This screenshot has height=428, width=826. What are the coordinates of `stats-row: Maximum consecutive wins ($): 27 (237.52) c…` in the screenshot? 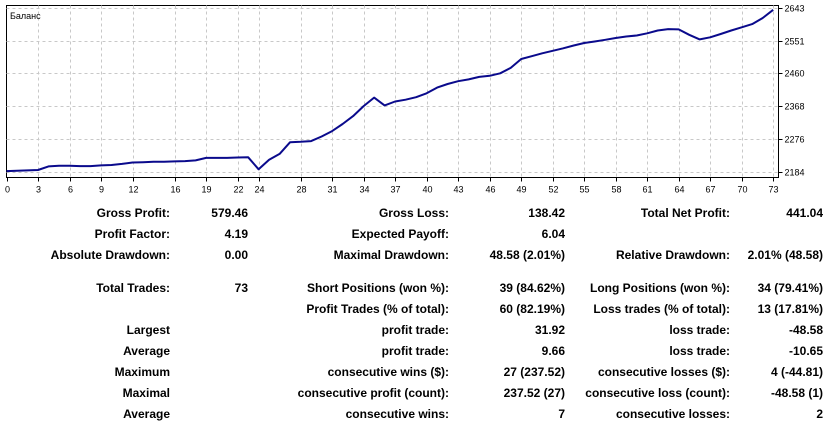 It's located at (413, 372).